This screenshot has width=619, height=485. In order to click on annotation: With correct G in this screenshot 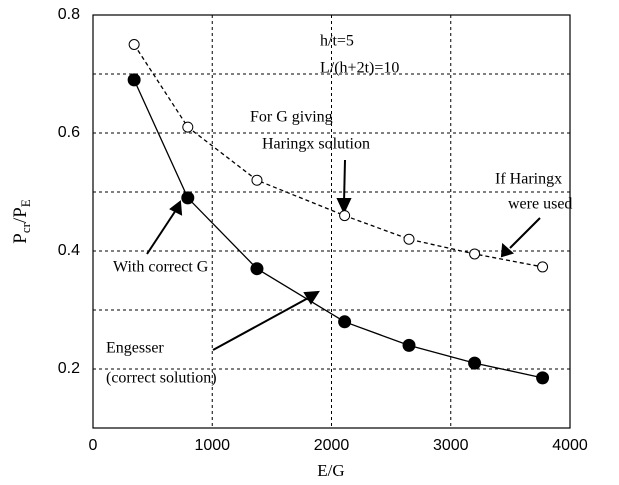, I will do `click(161, 267)`.